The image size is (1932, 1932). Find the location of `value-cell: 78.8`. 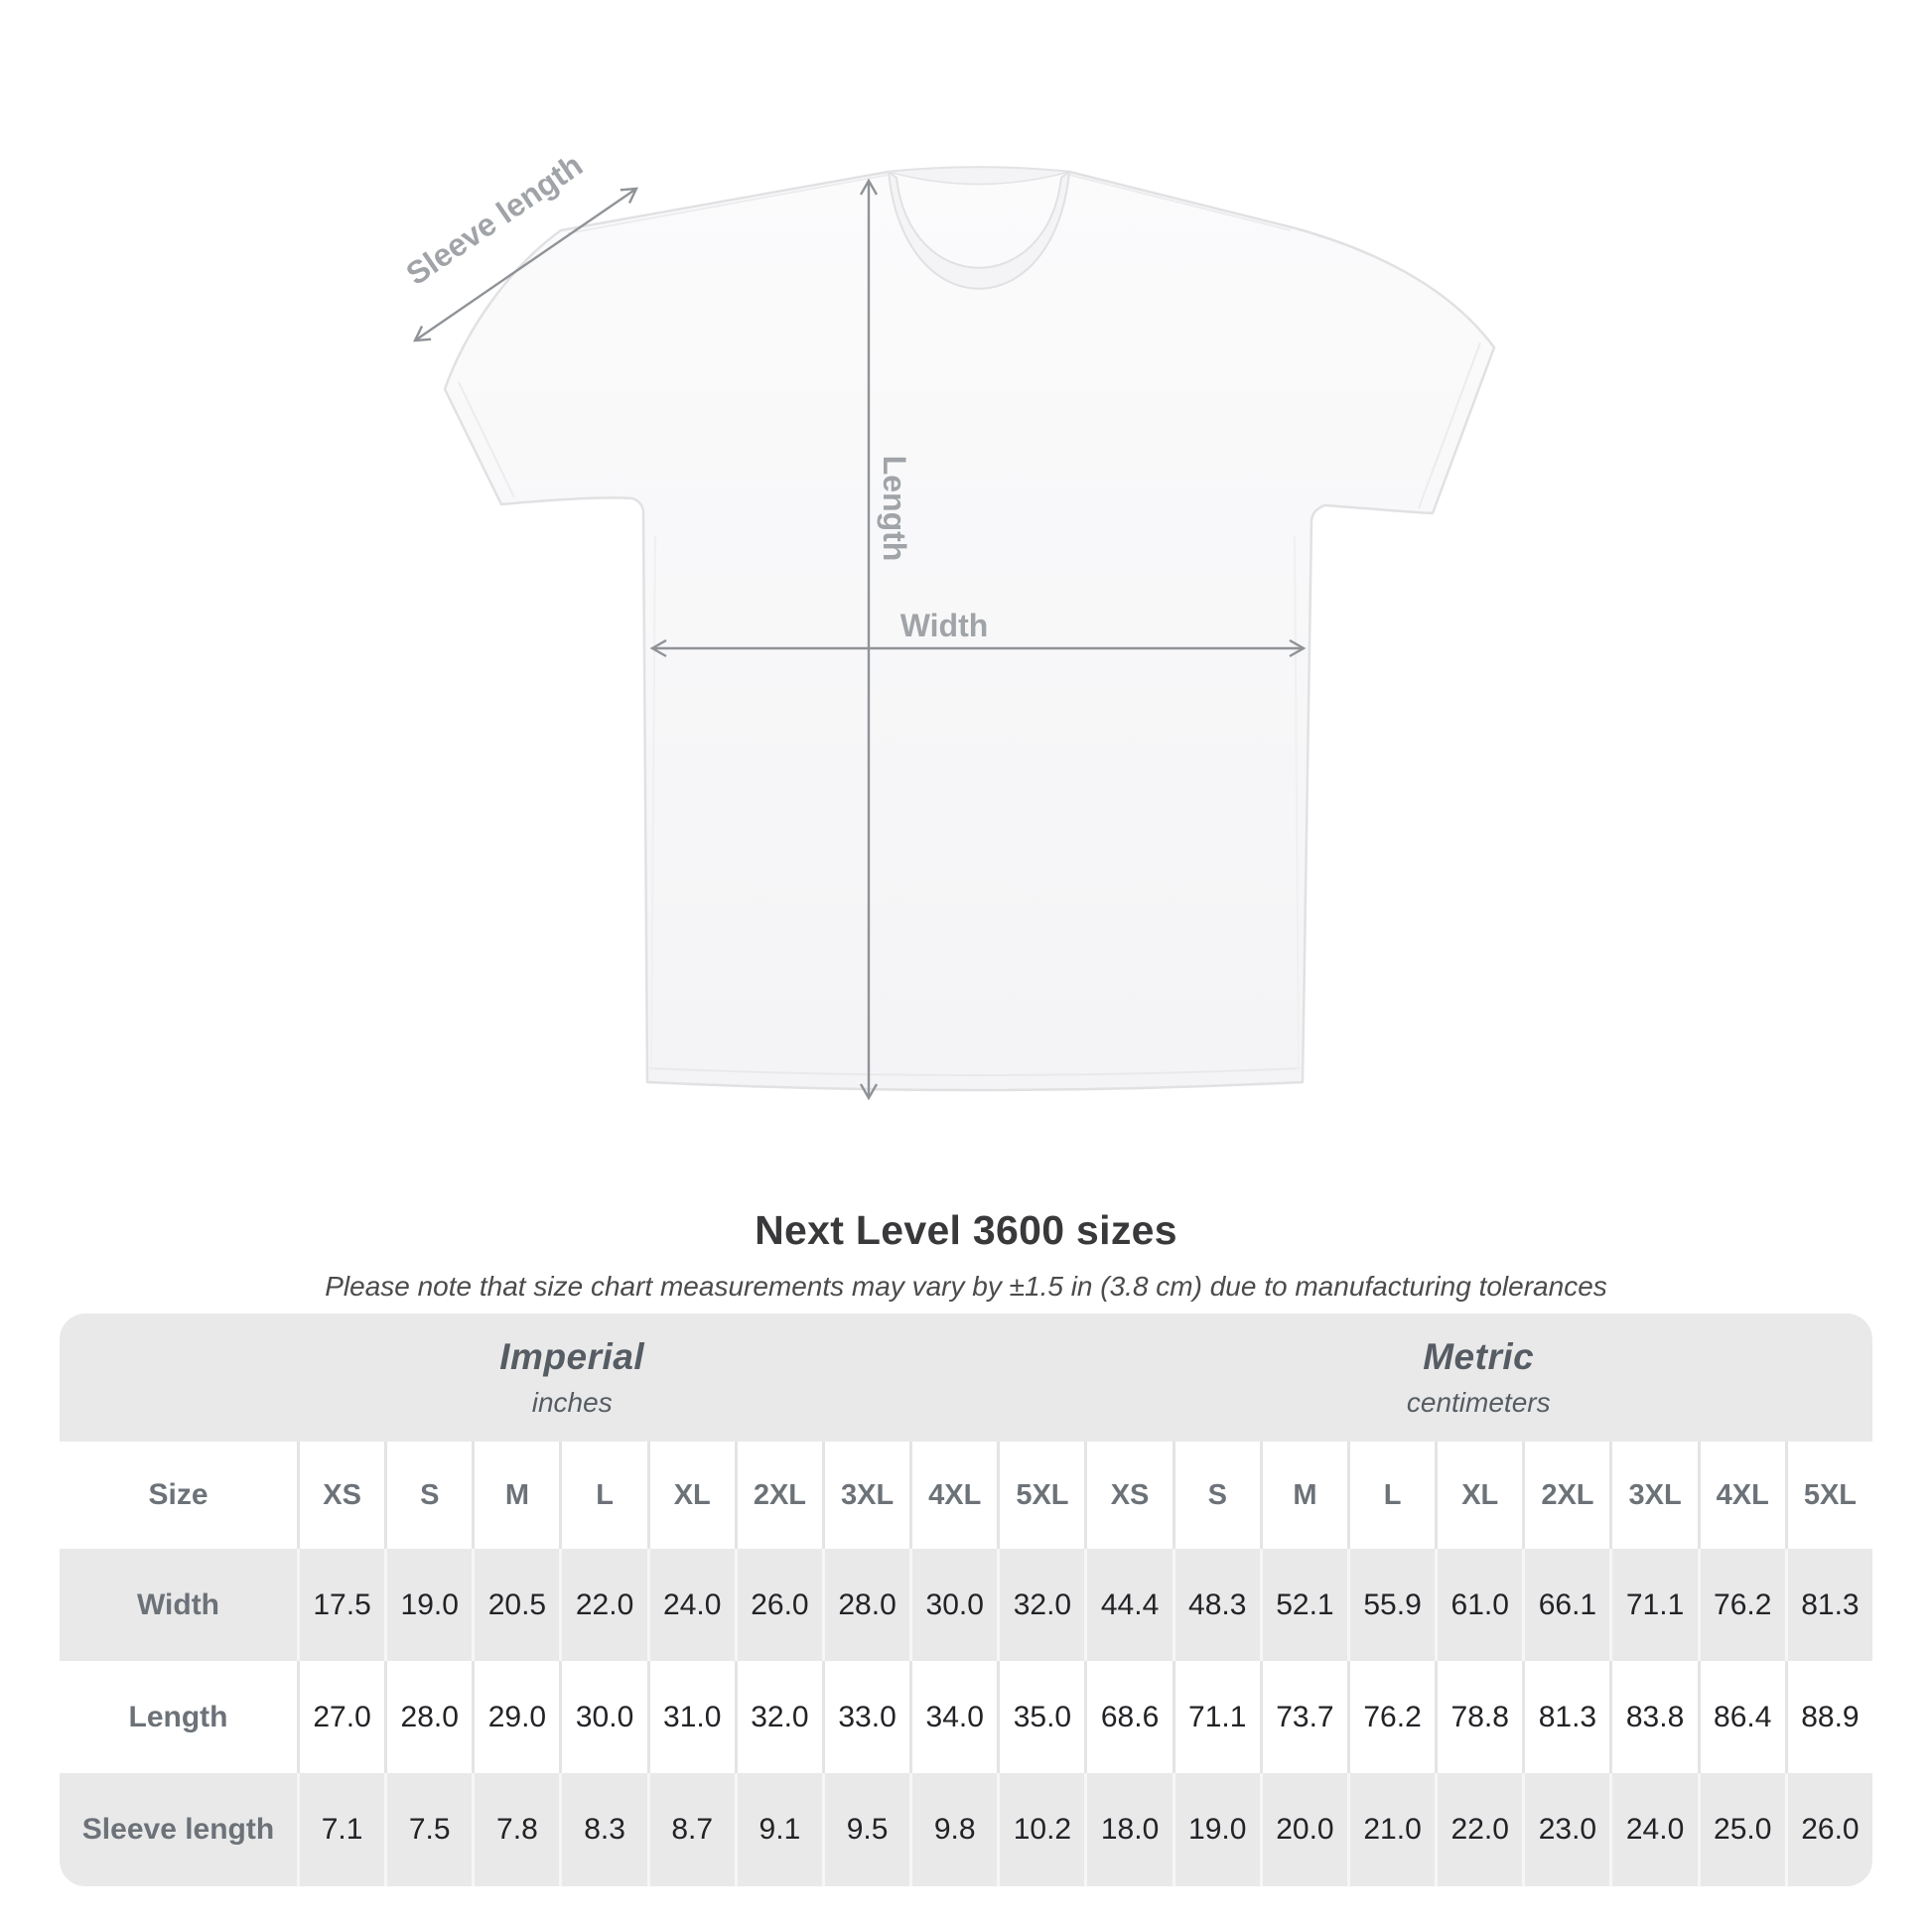

value-cell: 78.8 is located at coordinates (1479, 1717).